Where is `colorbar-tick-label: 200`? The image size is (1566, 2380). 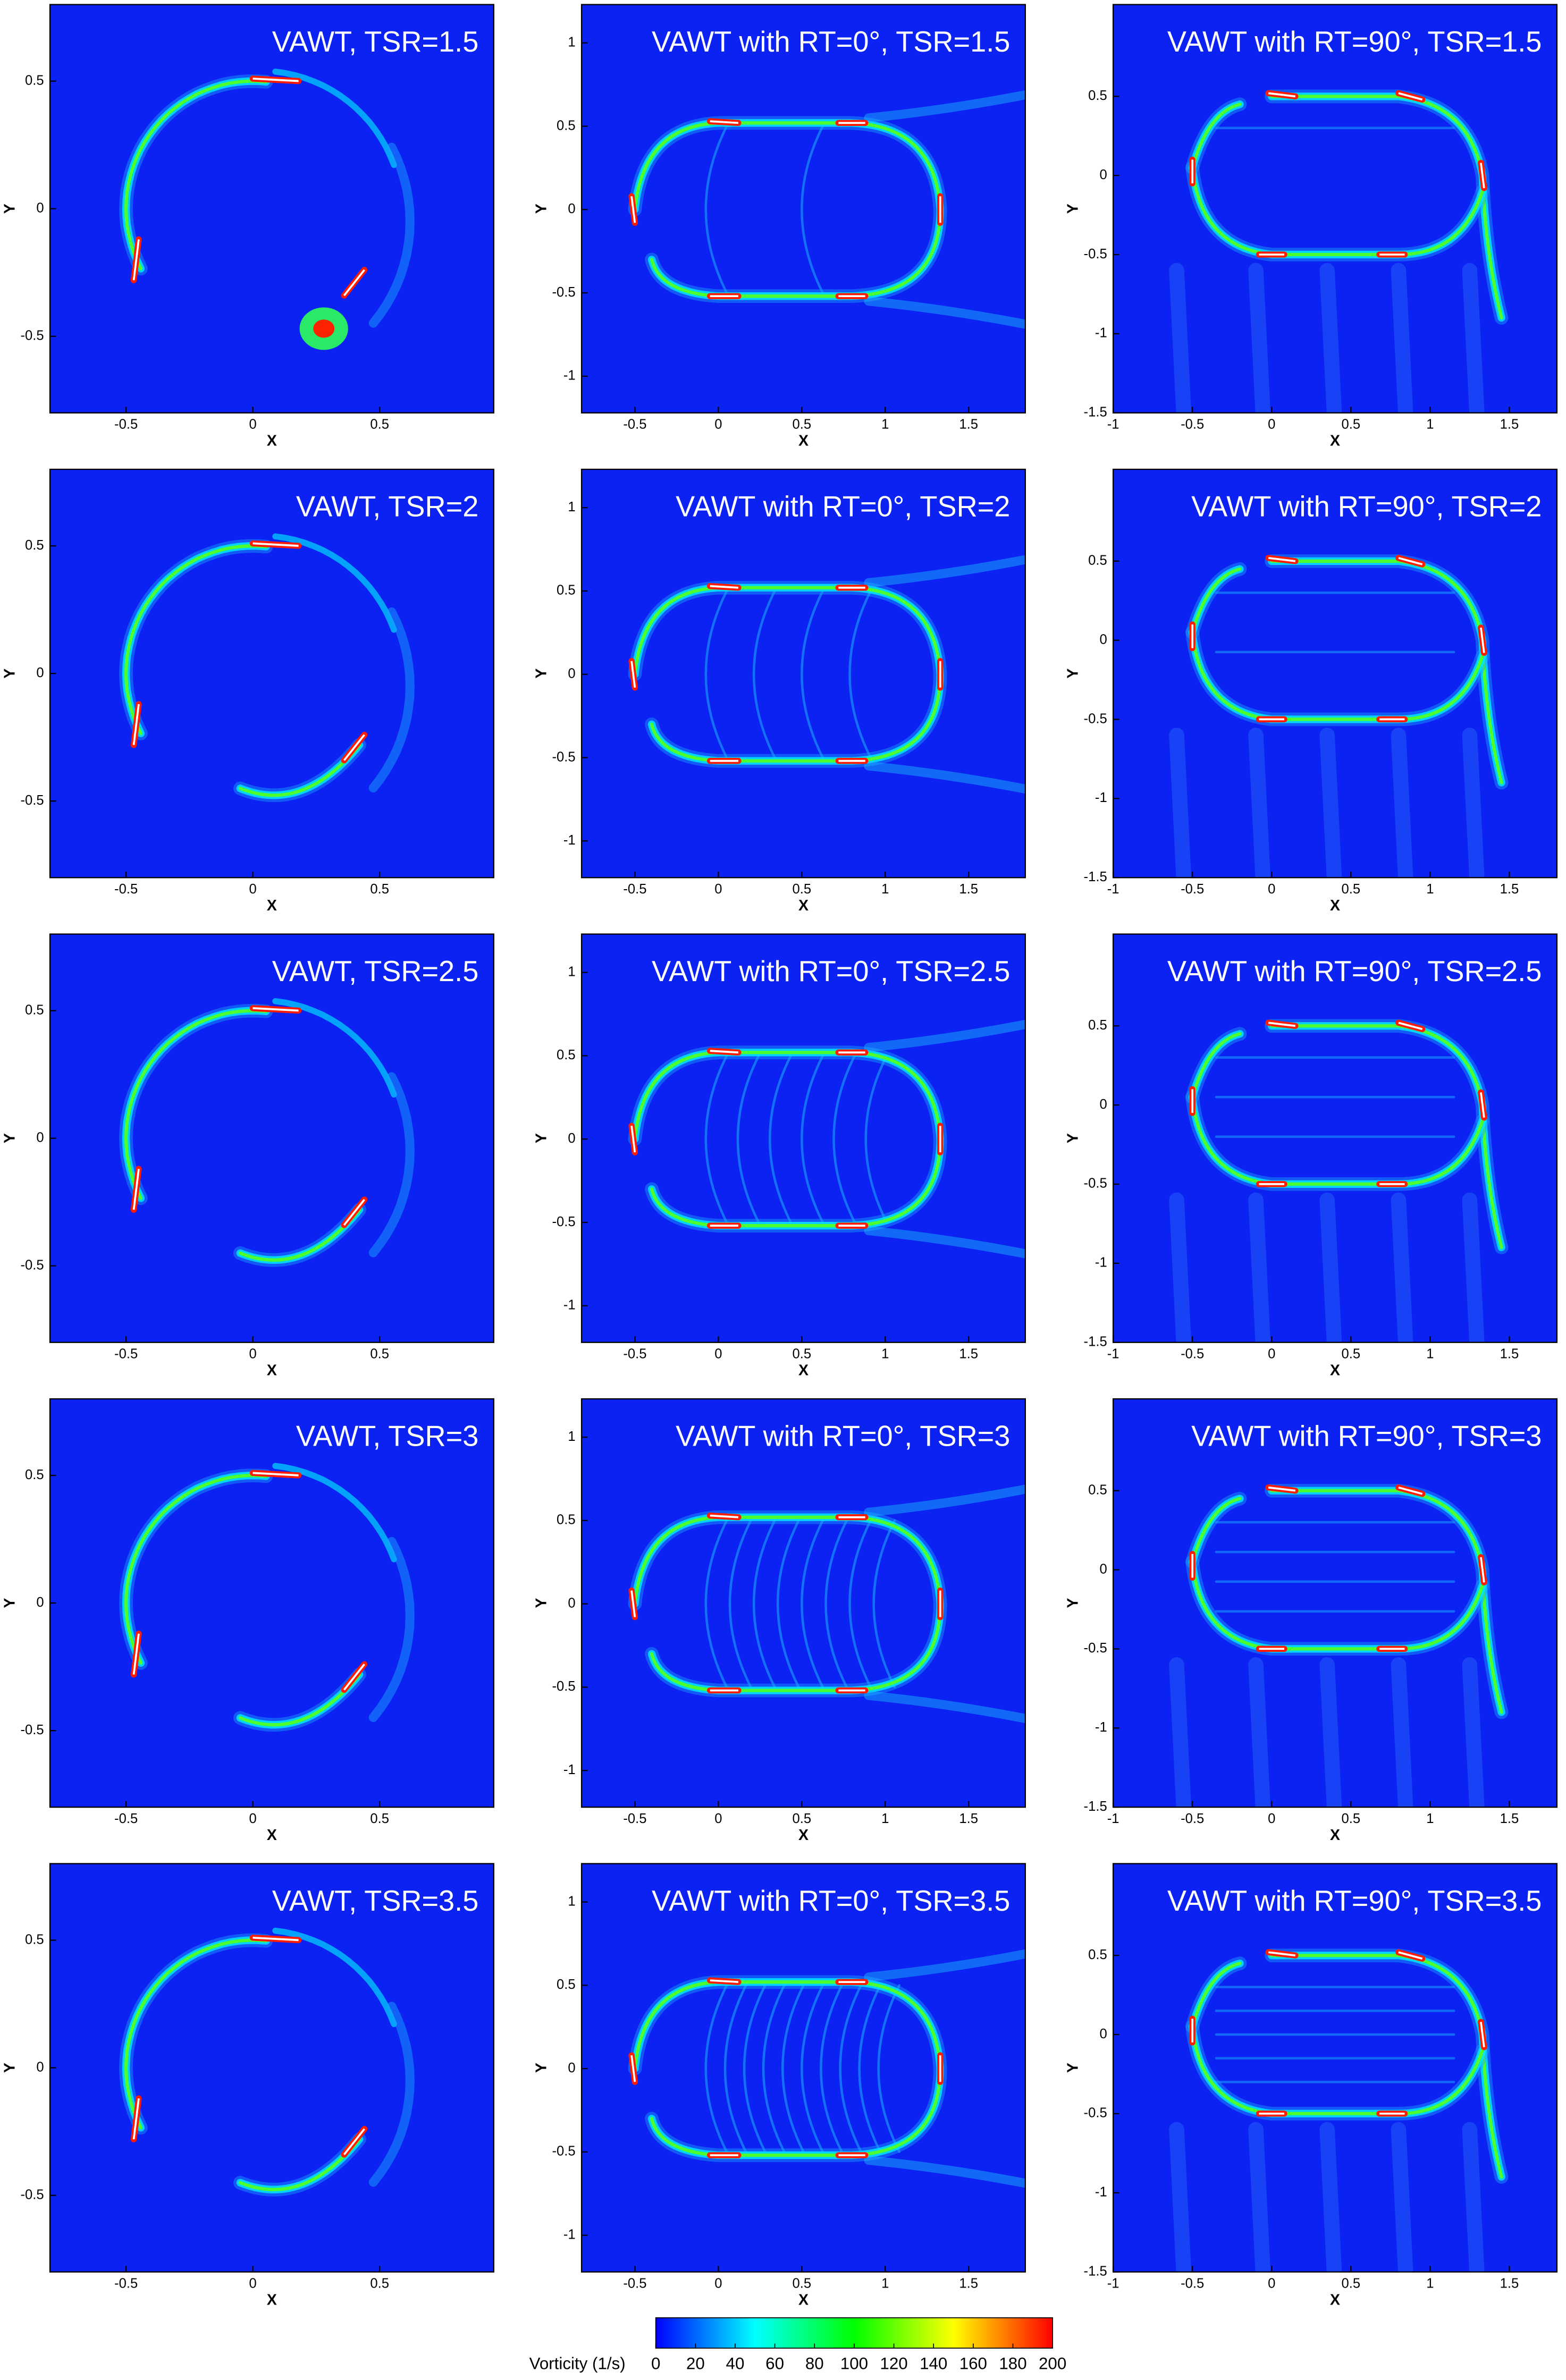 colorbar-tick-label: 200 is located at coordinates (1052, 2363).